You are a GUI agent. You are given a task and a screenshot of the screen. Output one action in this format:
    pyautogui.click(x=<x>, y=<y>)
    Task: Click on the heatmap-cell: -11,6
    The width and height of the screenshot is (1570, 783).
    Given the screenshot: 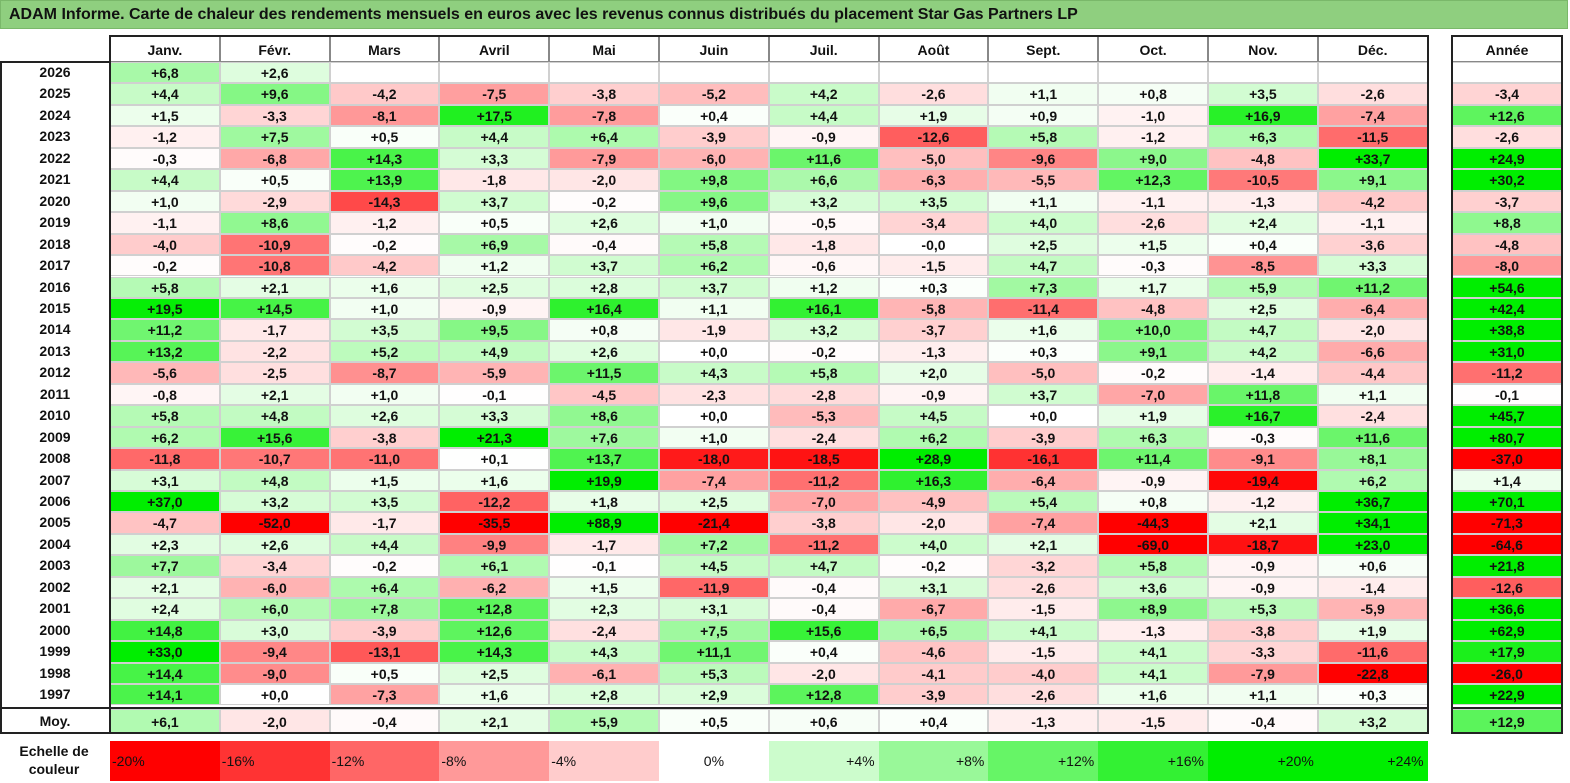 What is the action you would take?
    pyautogui.click(x=1372, y=652)
    